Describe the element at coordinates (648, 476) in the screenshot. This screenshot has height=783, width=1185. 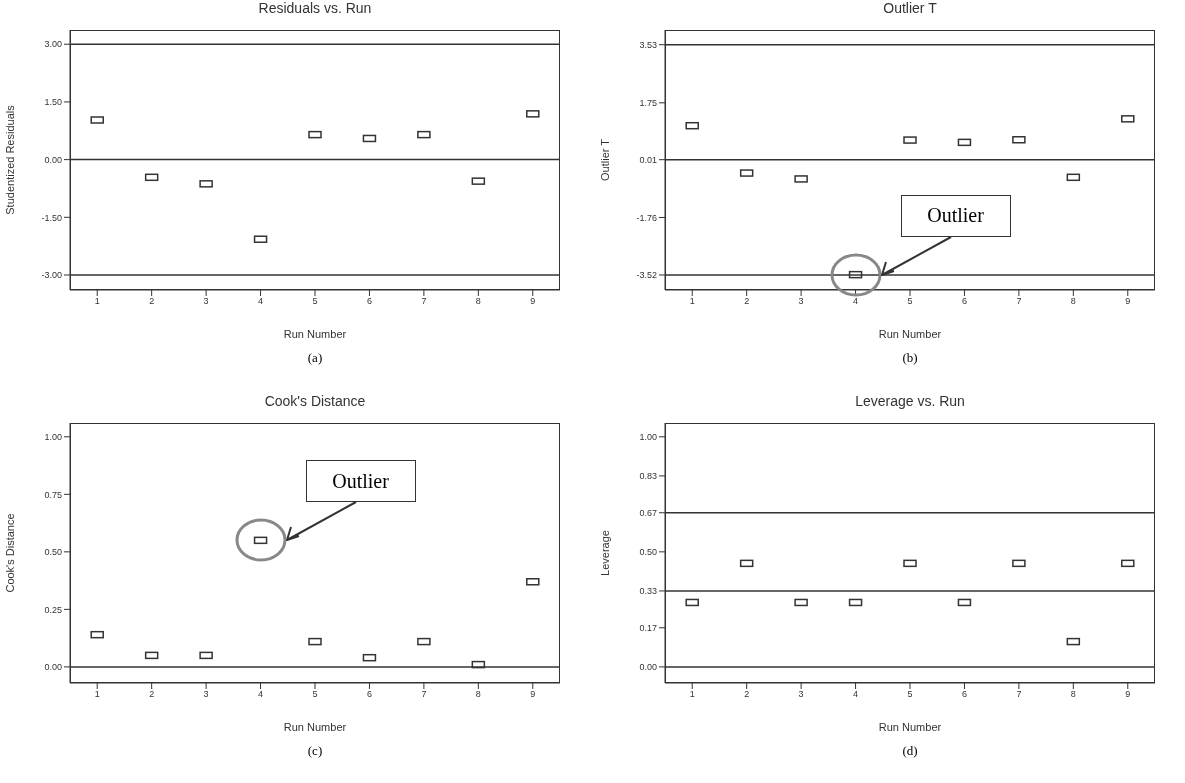
I see `y-tick-label: 0.83` at that location.